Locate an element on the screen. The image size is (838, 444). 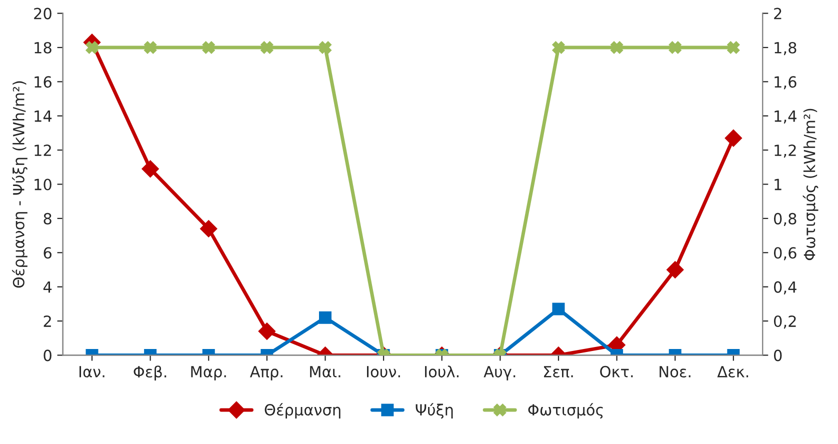
y2-tick-label: 0 is located at coordinates (778, 356).